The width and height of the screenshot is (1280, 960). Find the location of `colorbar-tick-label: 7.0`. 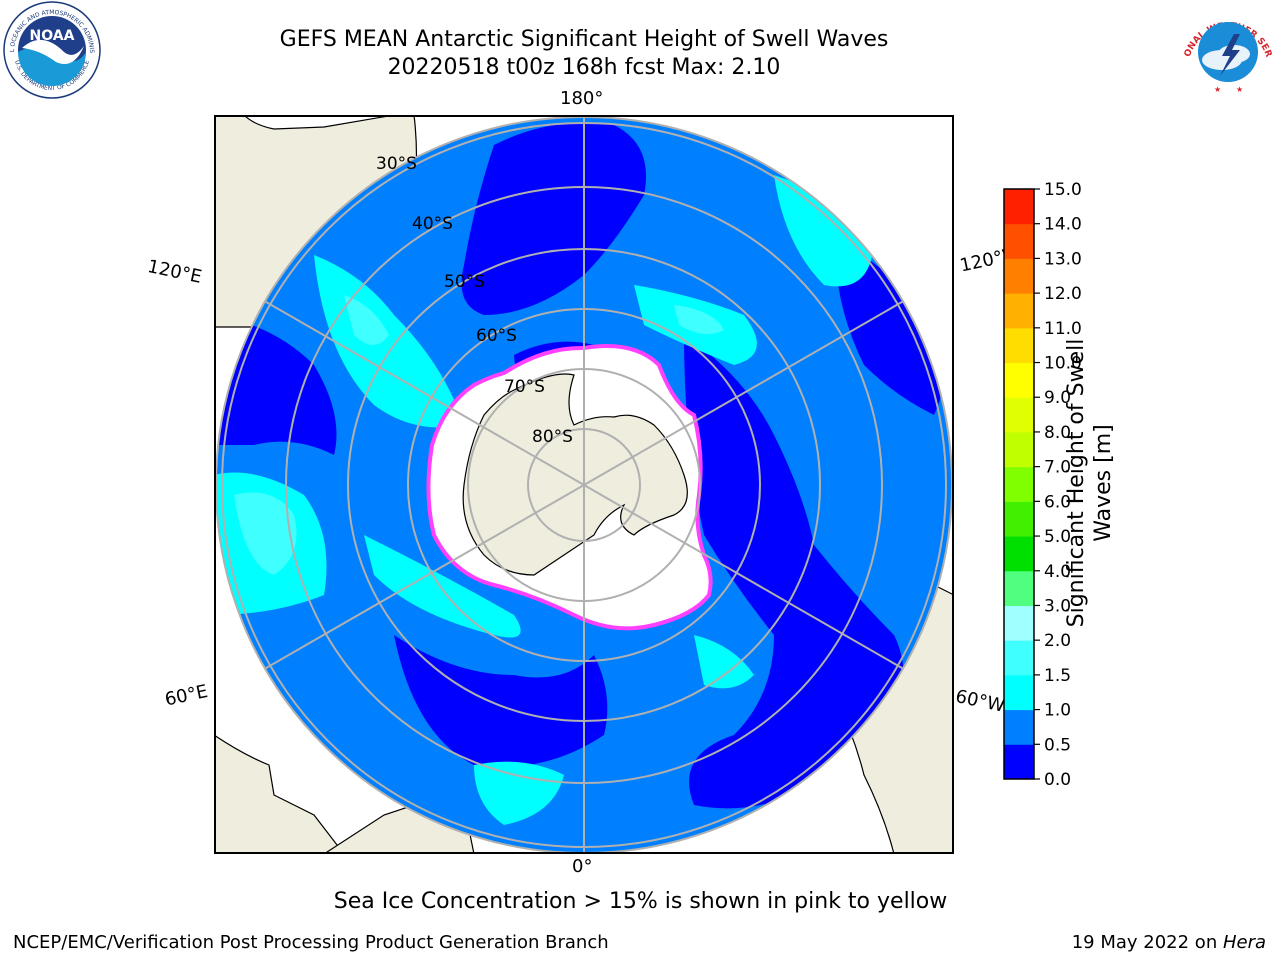

colorbar-tick-label: 7.0 is located at coordinates (1057, 468).